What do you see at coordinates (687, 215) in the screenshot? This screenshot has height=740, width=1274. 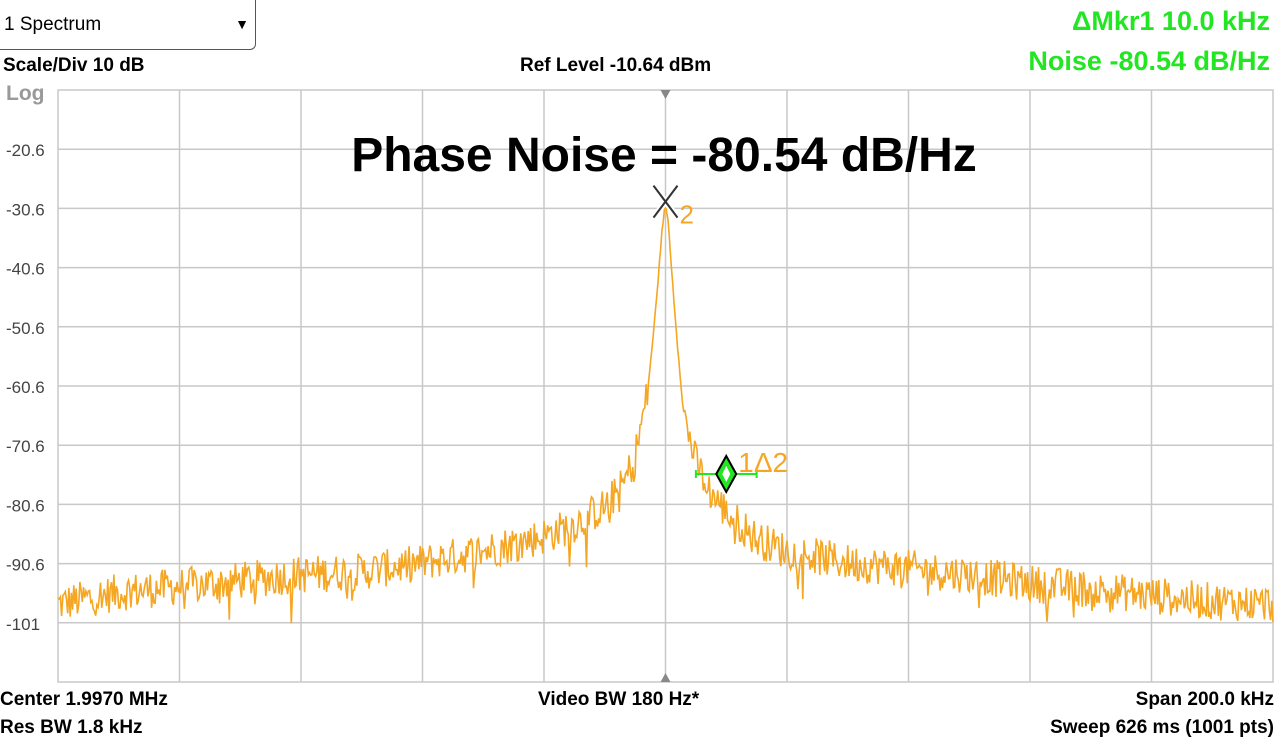 I see `marker-label: 2` at bounding box center [687, 215].